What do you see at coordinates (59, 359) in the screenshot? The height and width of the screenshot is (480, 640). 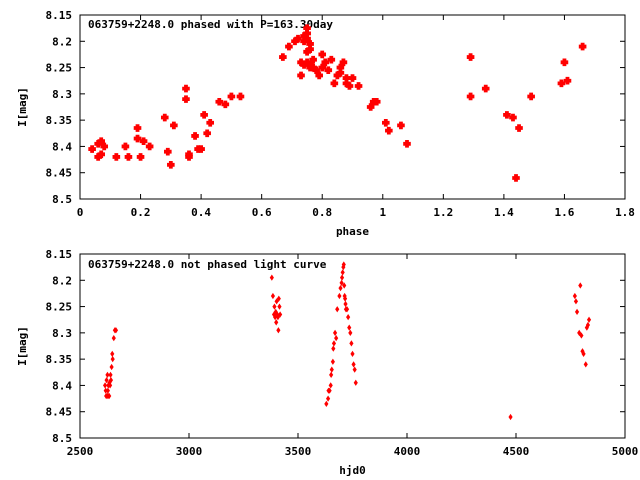 I see `y-tick-label: 8.35` at bounding box center [59, 359].